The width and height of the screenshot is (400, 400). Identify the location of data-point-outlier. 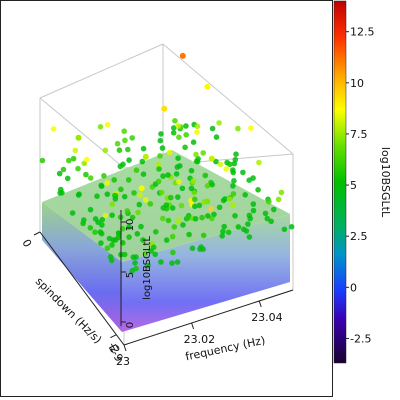
(211, 209).